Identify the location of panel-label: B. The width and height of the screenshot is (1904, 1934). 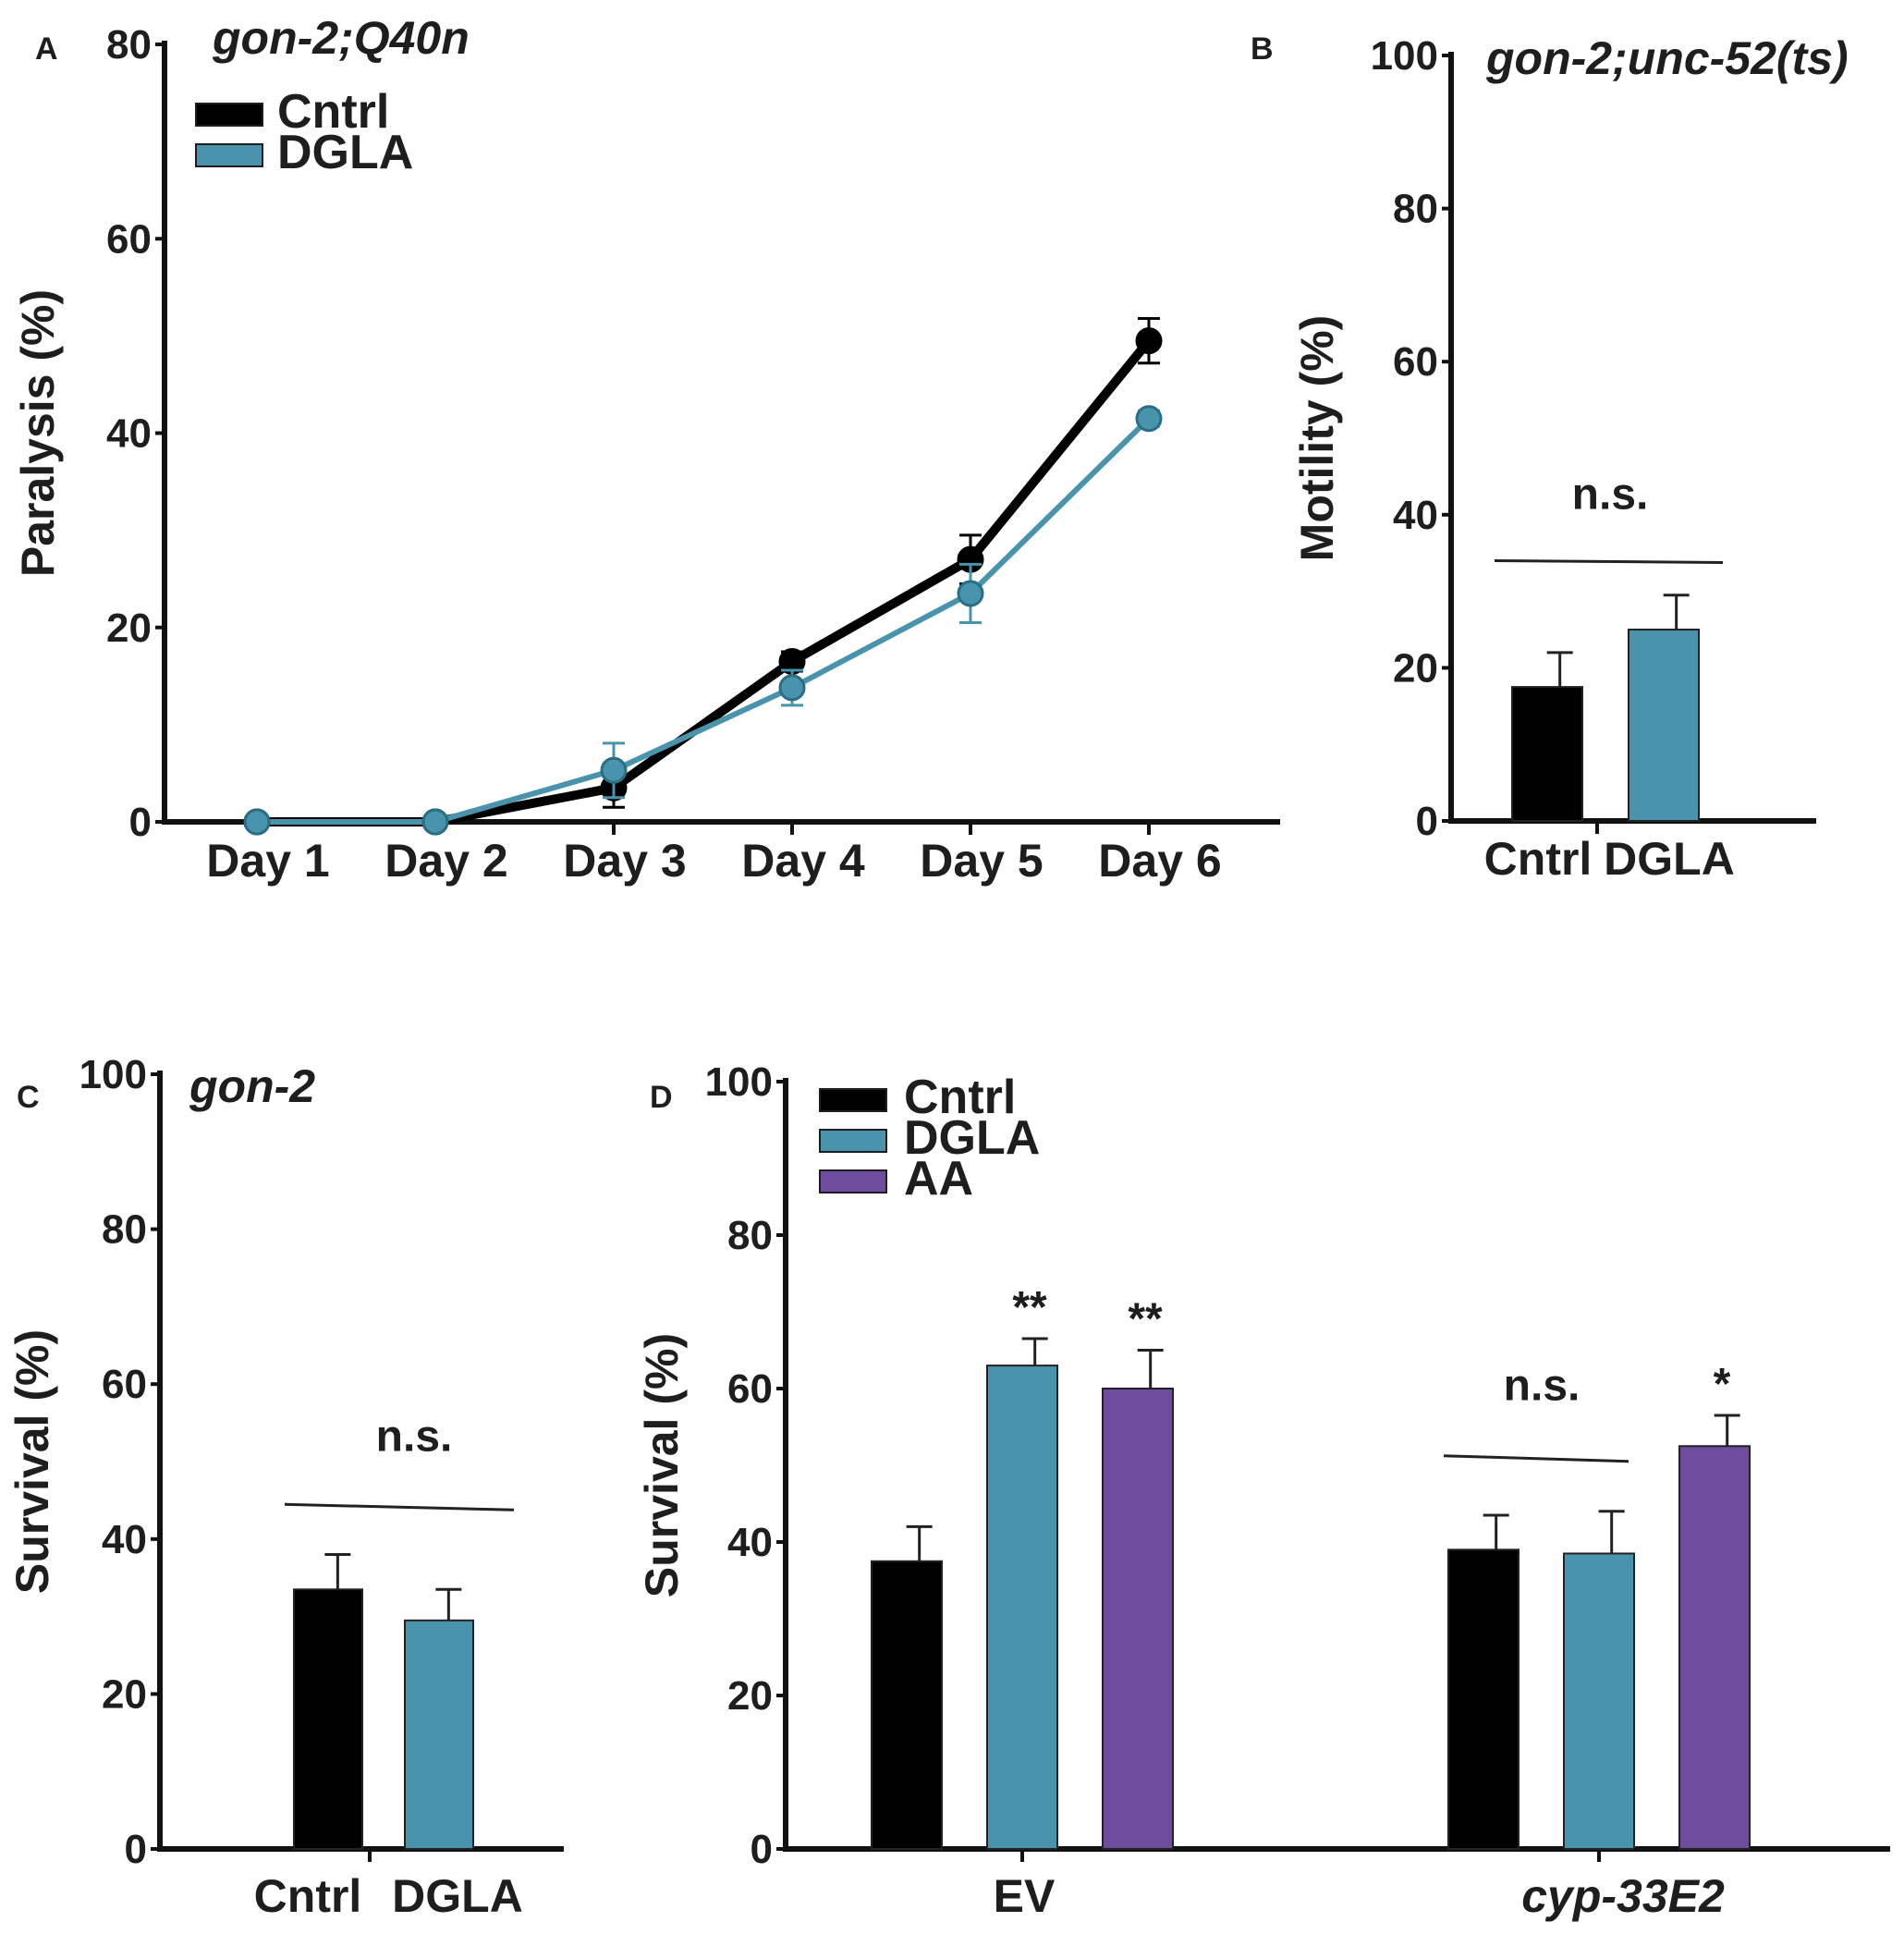
(1262, 49).